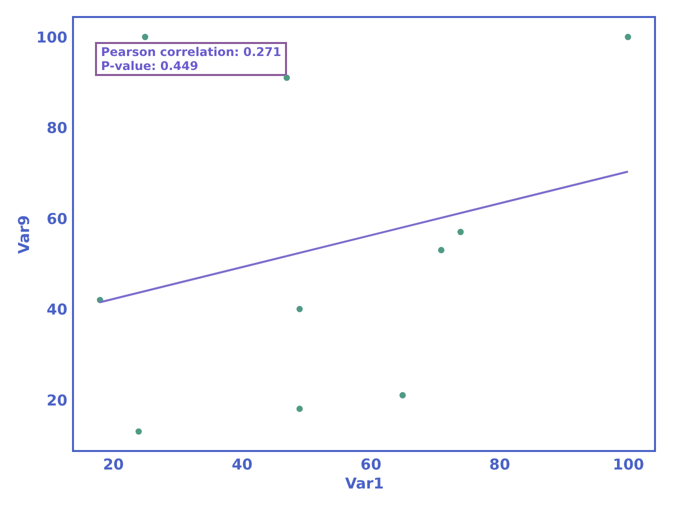 The height and width of the screenshot is (506, 673). I want to click on annotation: P-value: 0.449, so click(150, 66).